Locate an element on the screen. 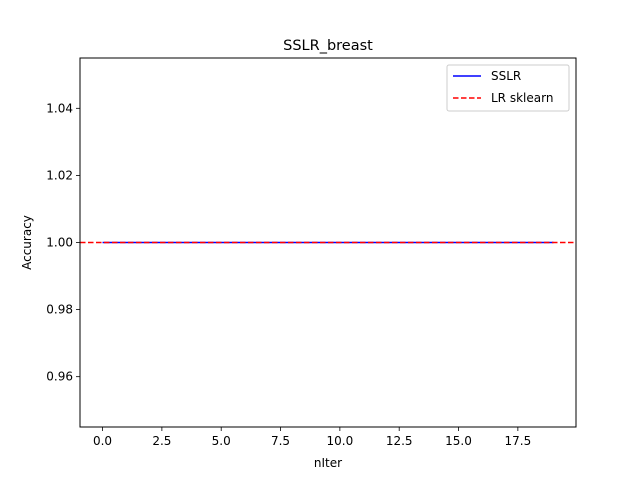 Image resolution: width=640 pixels, height=480 pixels. y-tick-label: 1.02 is located at coordinates (59, 175).